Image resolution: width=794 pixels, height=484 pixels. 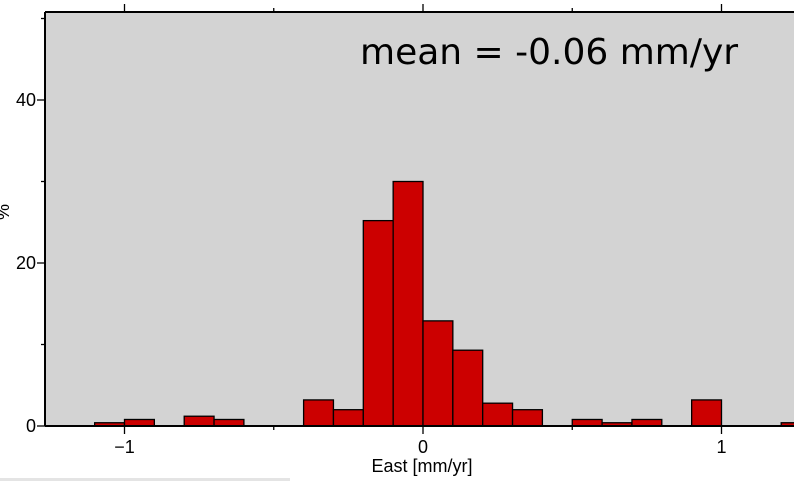 What do you see at coordinates (145, 479) in the screenshot?
I see `bottom-strip` at bounding box center [145, 479].